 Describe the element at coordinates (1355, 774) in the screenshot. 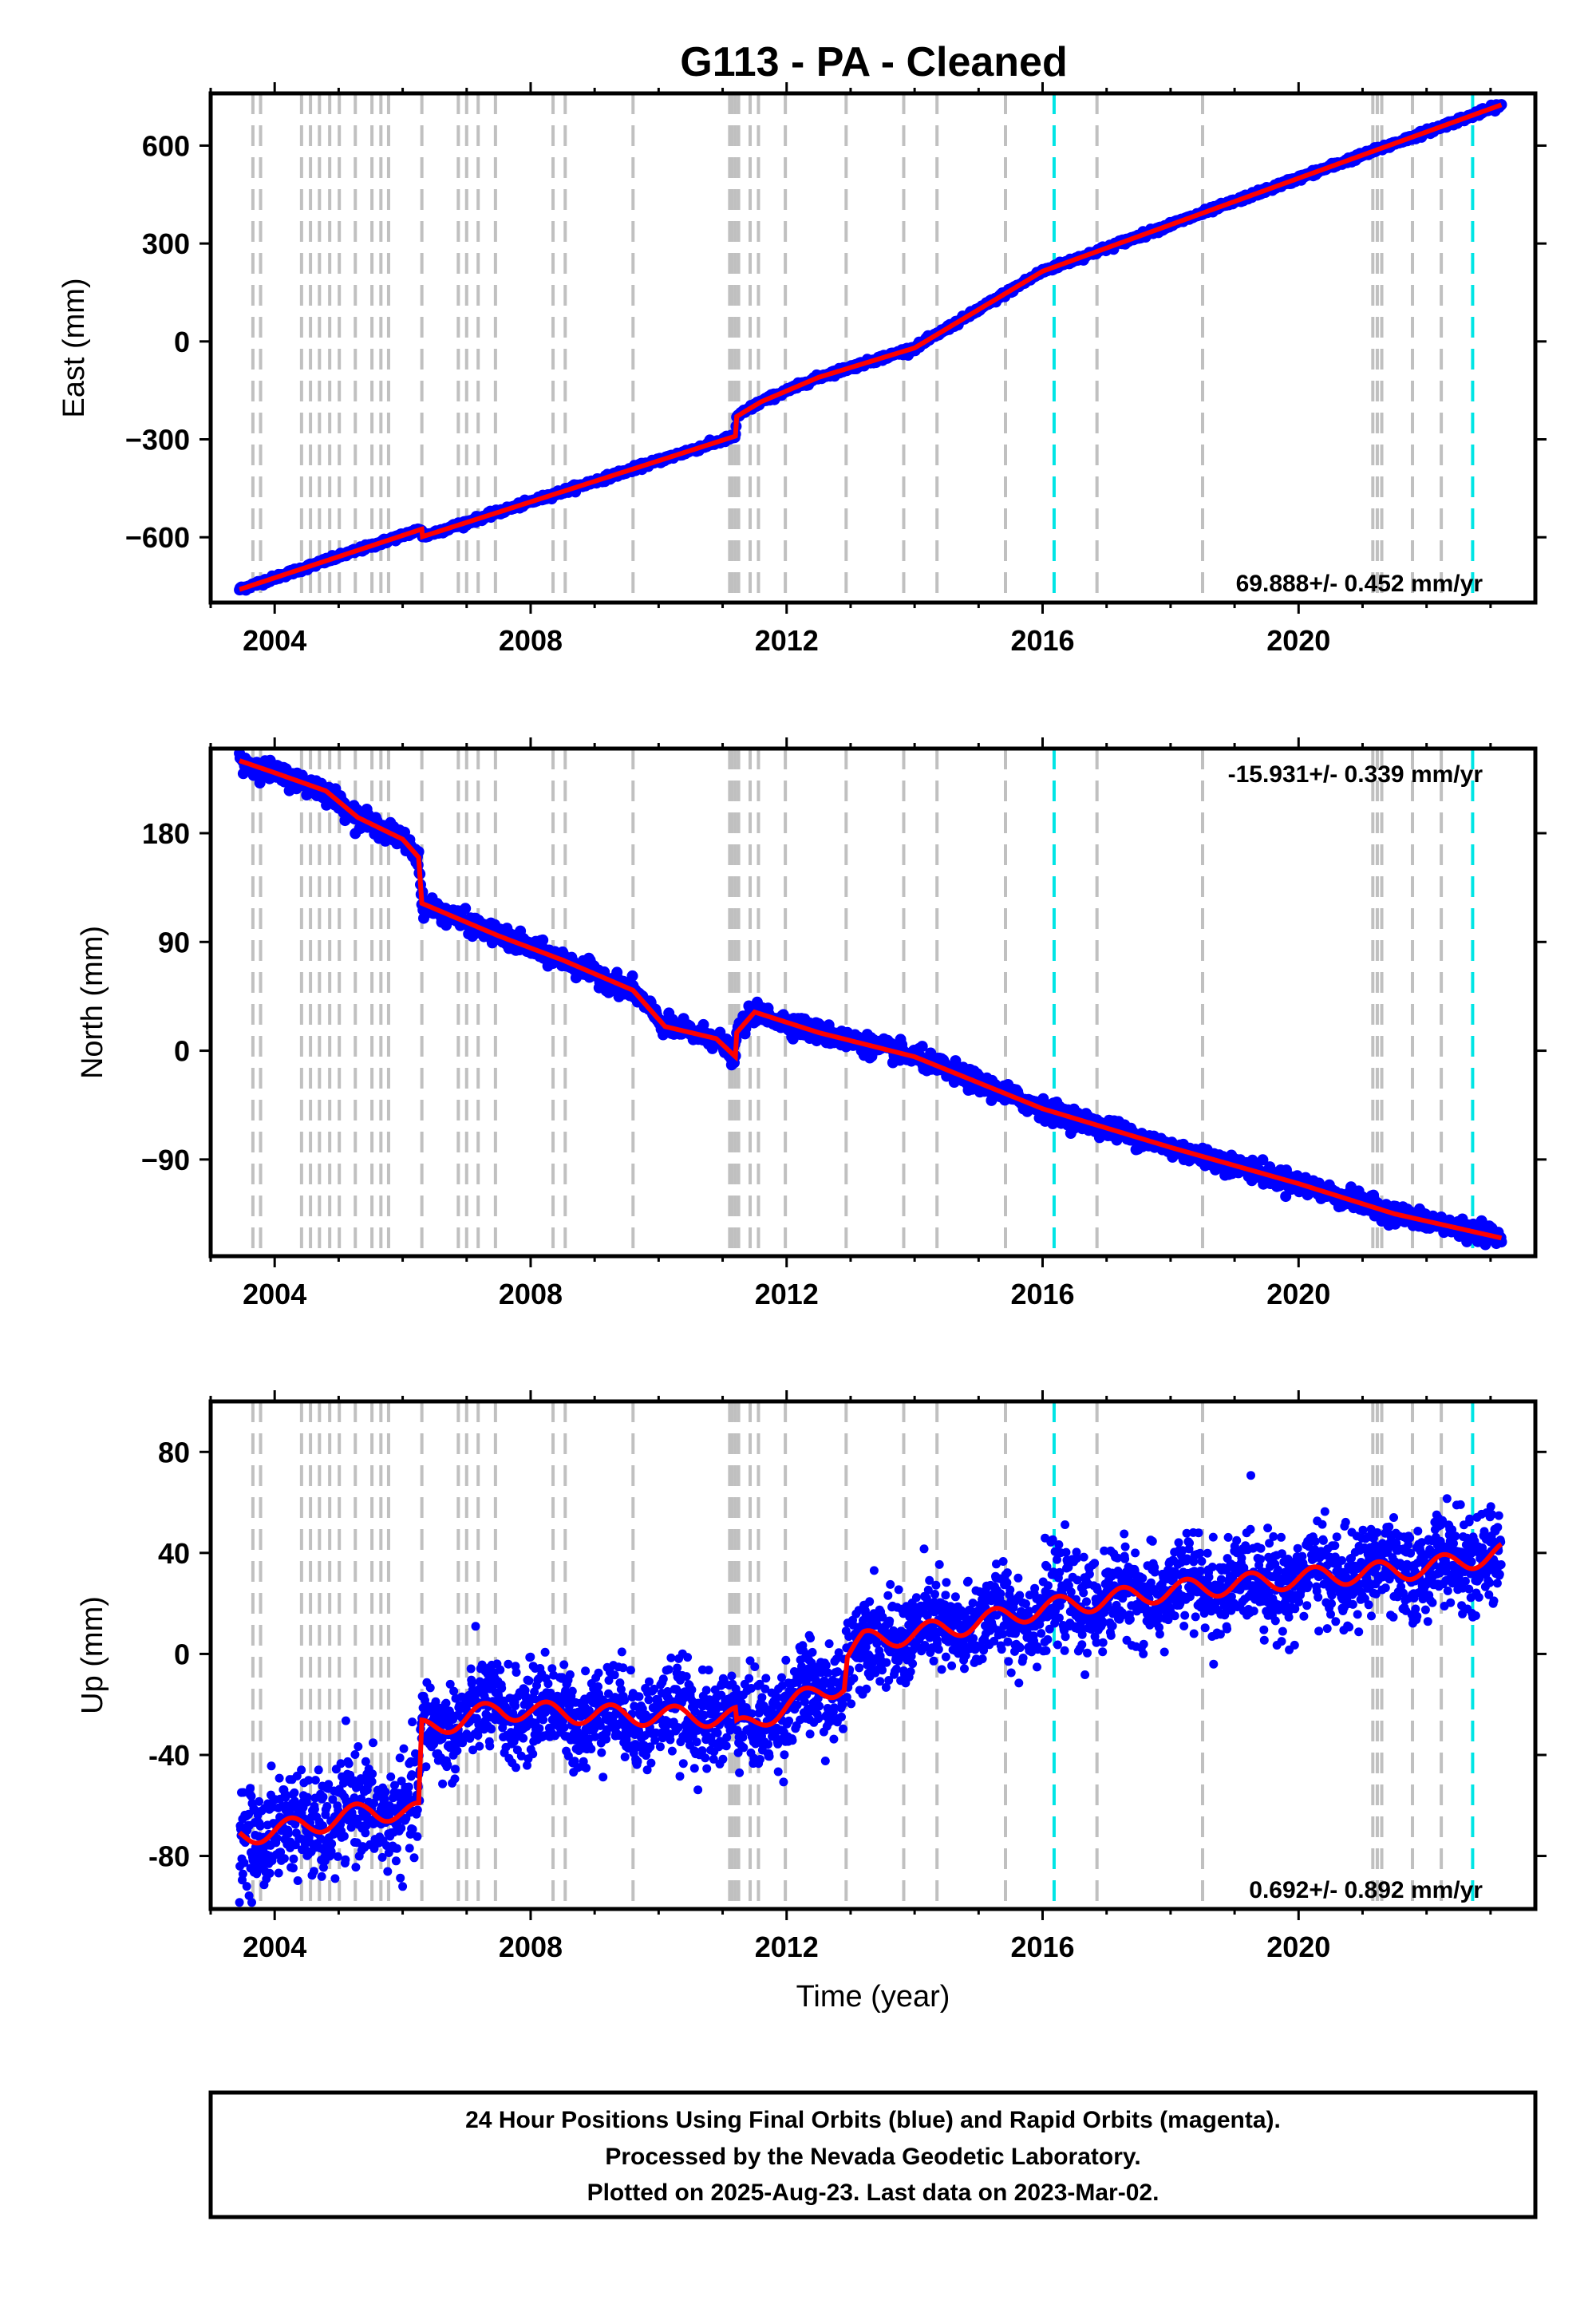

I see `rate-label: -15.931+/- 0.339 mm/yr` at that location.